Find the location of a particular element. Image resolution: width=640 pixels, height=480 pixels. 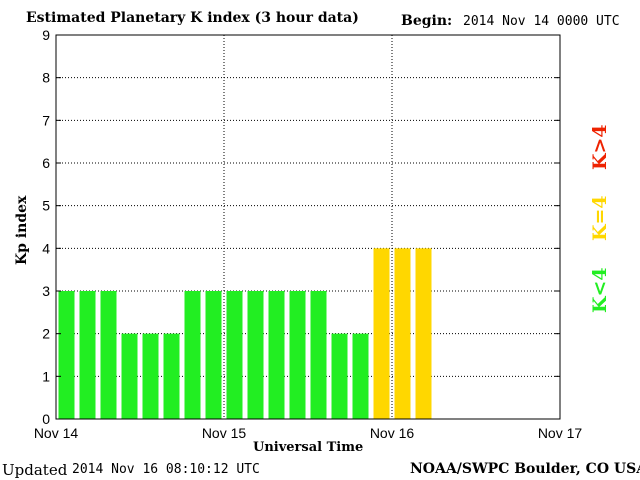

x-tick-labels: Nov 14 Nov 15 Nov 16 Nov 17 is located at coordinates (308, 433).